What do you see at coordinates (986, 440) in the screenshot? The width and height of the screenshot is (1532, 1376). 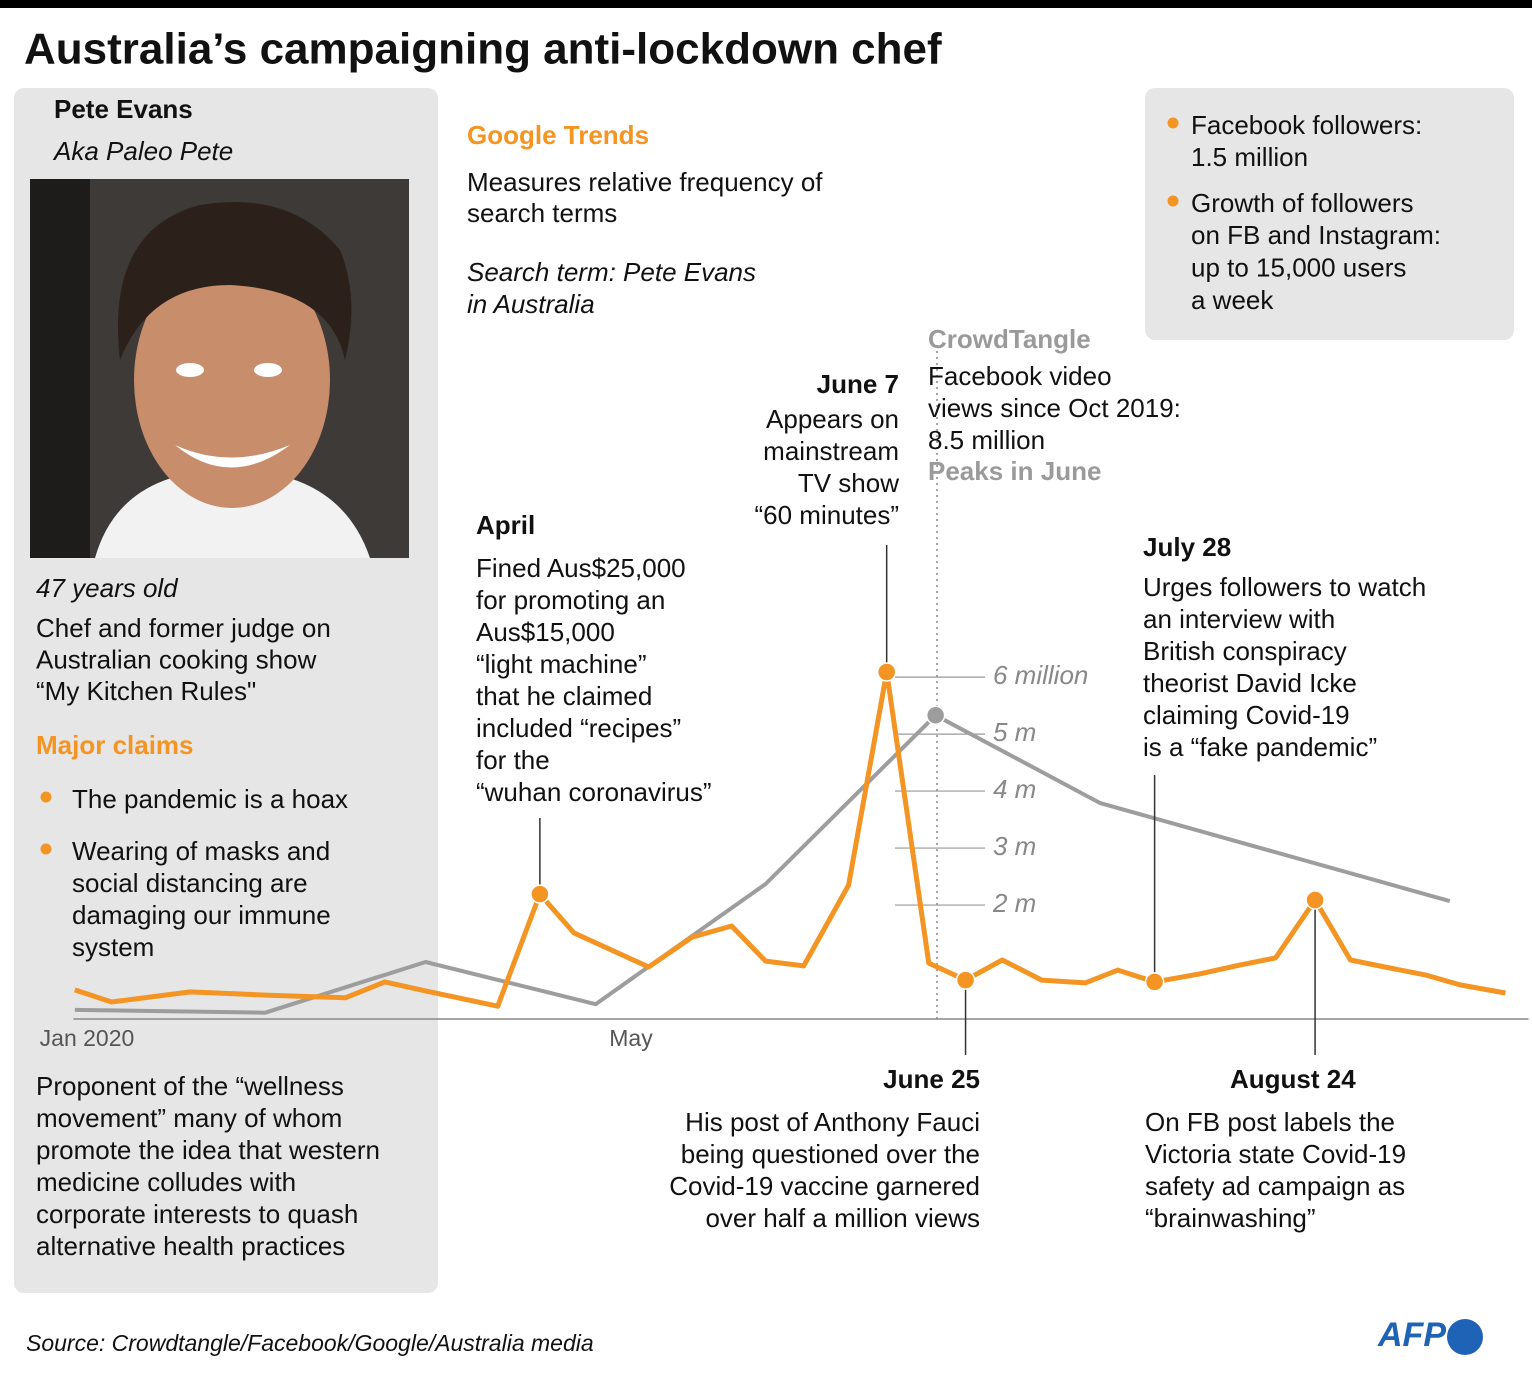 I see `crowdtangle-description: 8.5 million` at bounding box center [986, 440].